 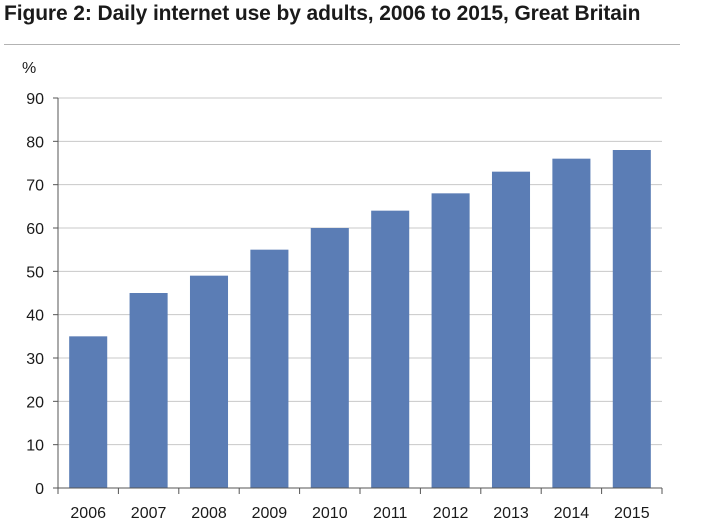 What do you see at coordinates (88, 412) in the screenshot?
I see `bar-2006` at bounding box center [88, 412].